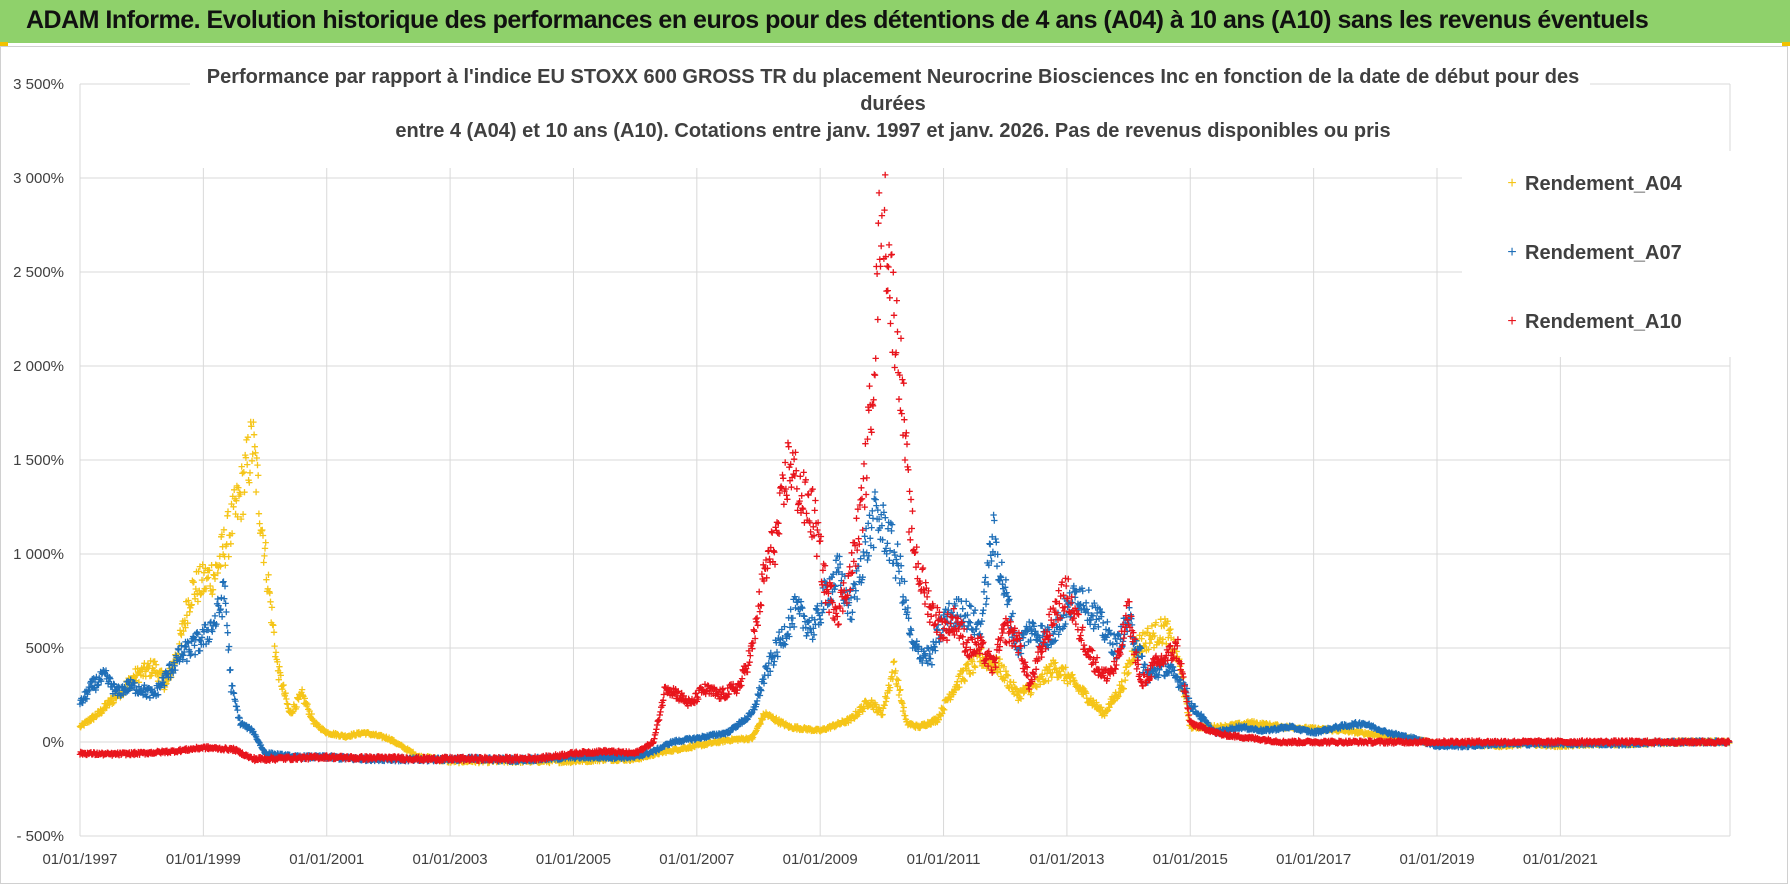 This screenshot has height=886, width=1790. Describe the element at coordinates (1786, 44) in the screenshot. I see `header-accent-right` at that location.